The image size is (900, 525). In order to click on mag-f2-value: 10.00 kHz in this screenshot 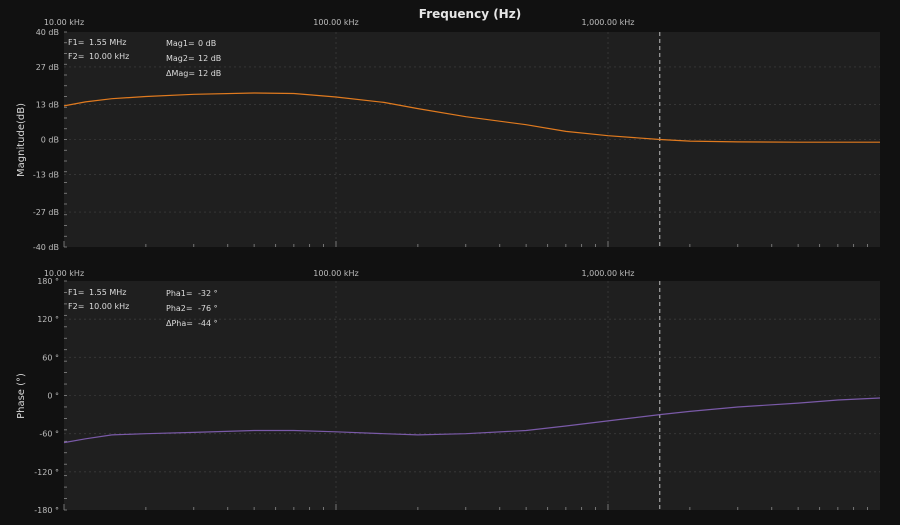, I will do `click(109, 56)`.